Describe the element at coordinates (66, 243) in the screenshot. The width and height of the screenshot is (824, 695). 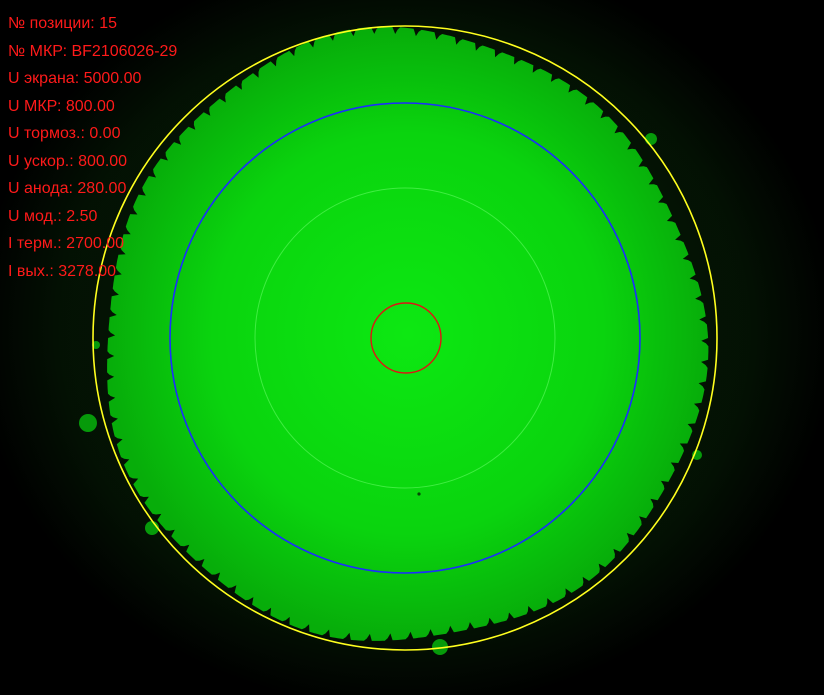
I see `overlay-line: I терм.: 2700.00` at that location.